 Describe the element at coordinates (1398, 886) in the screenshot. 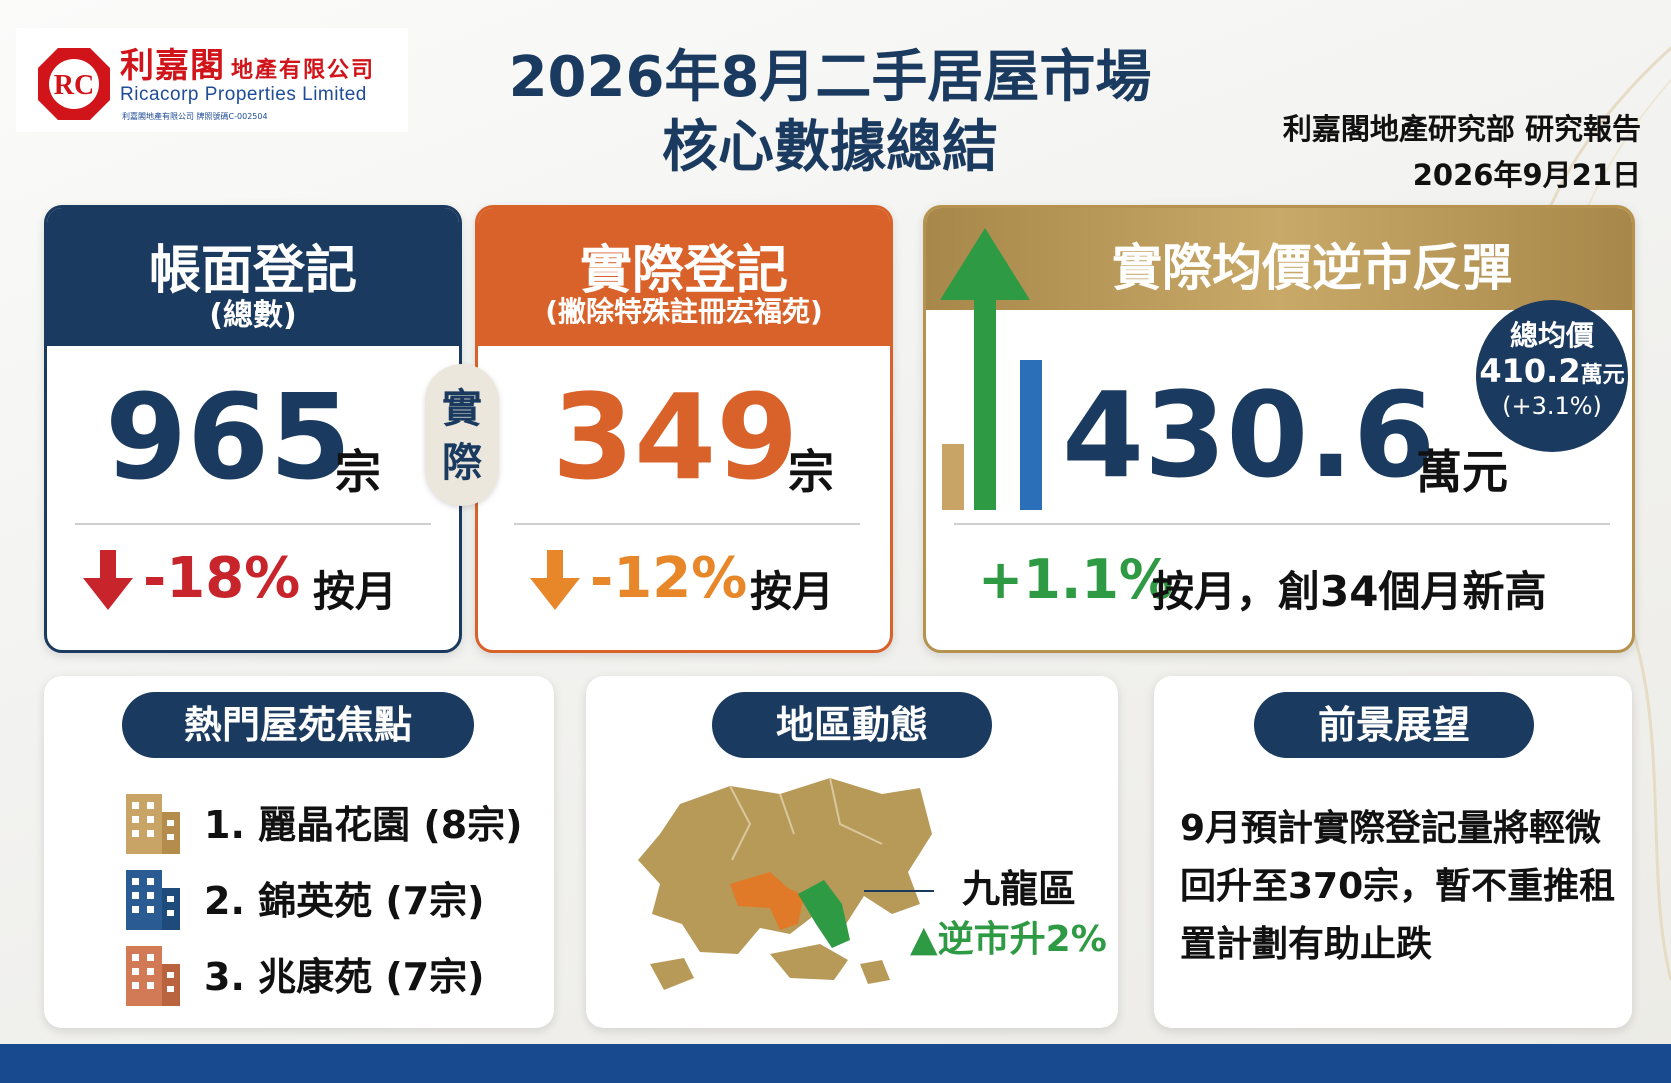

I see `outlook-text: 9月預計實際登記量將輕微回升至370宗，暫不重推租置計劃有助止跌` at that location.